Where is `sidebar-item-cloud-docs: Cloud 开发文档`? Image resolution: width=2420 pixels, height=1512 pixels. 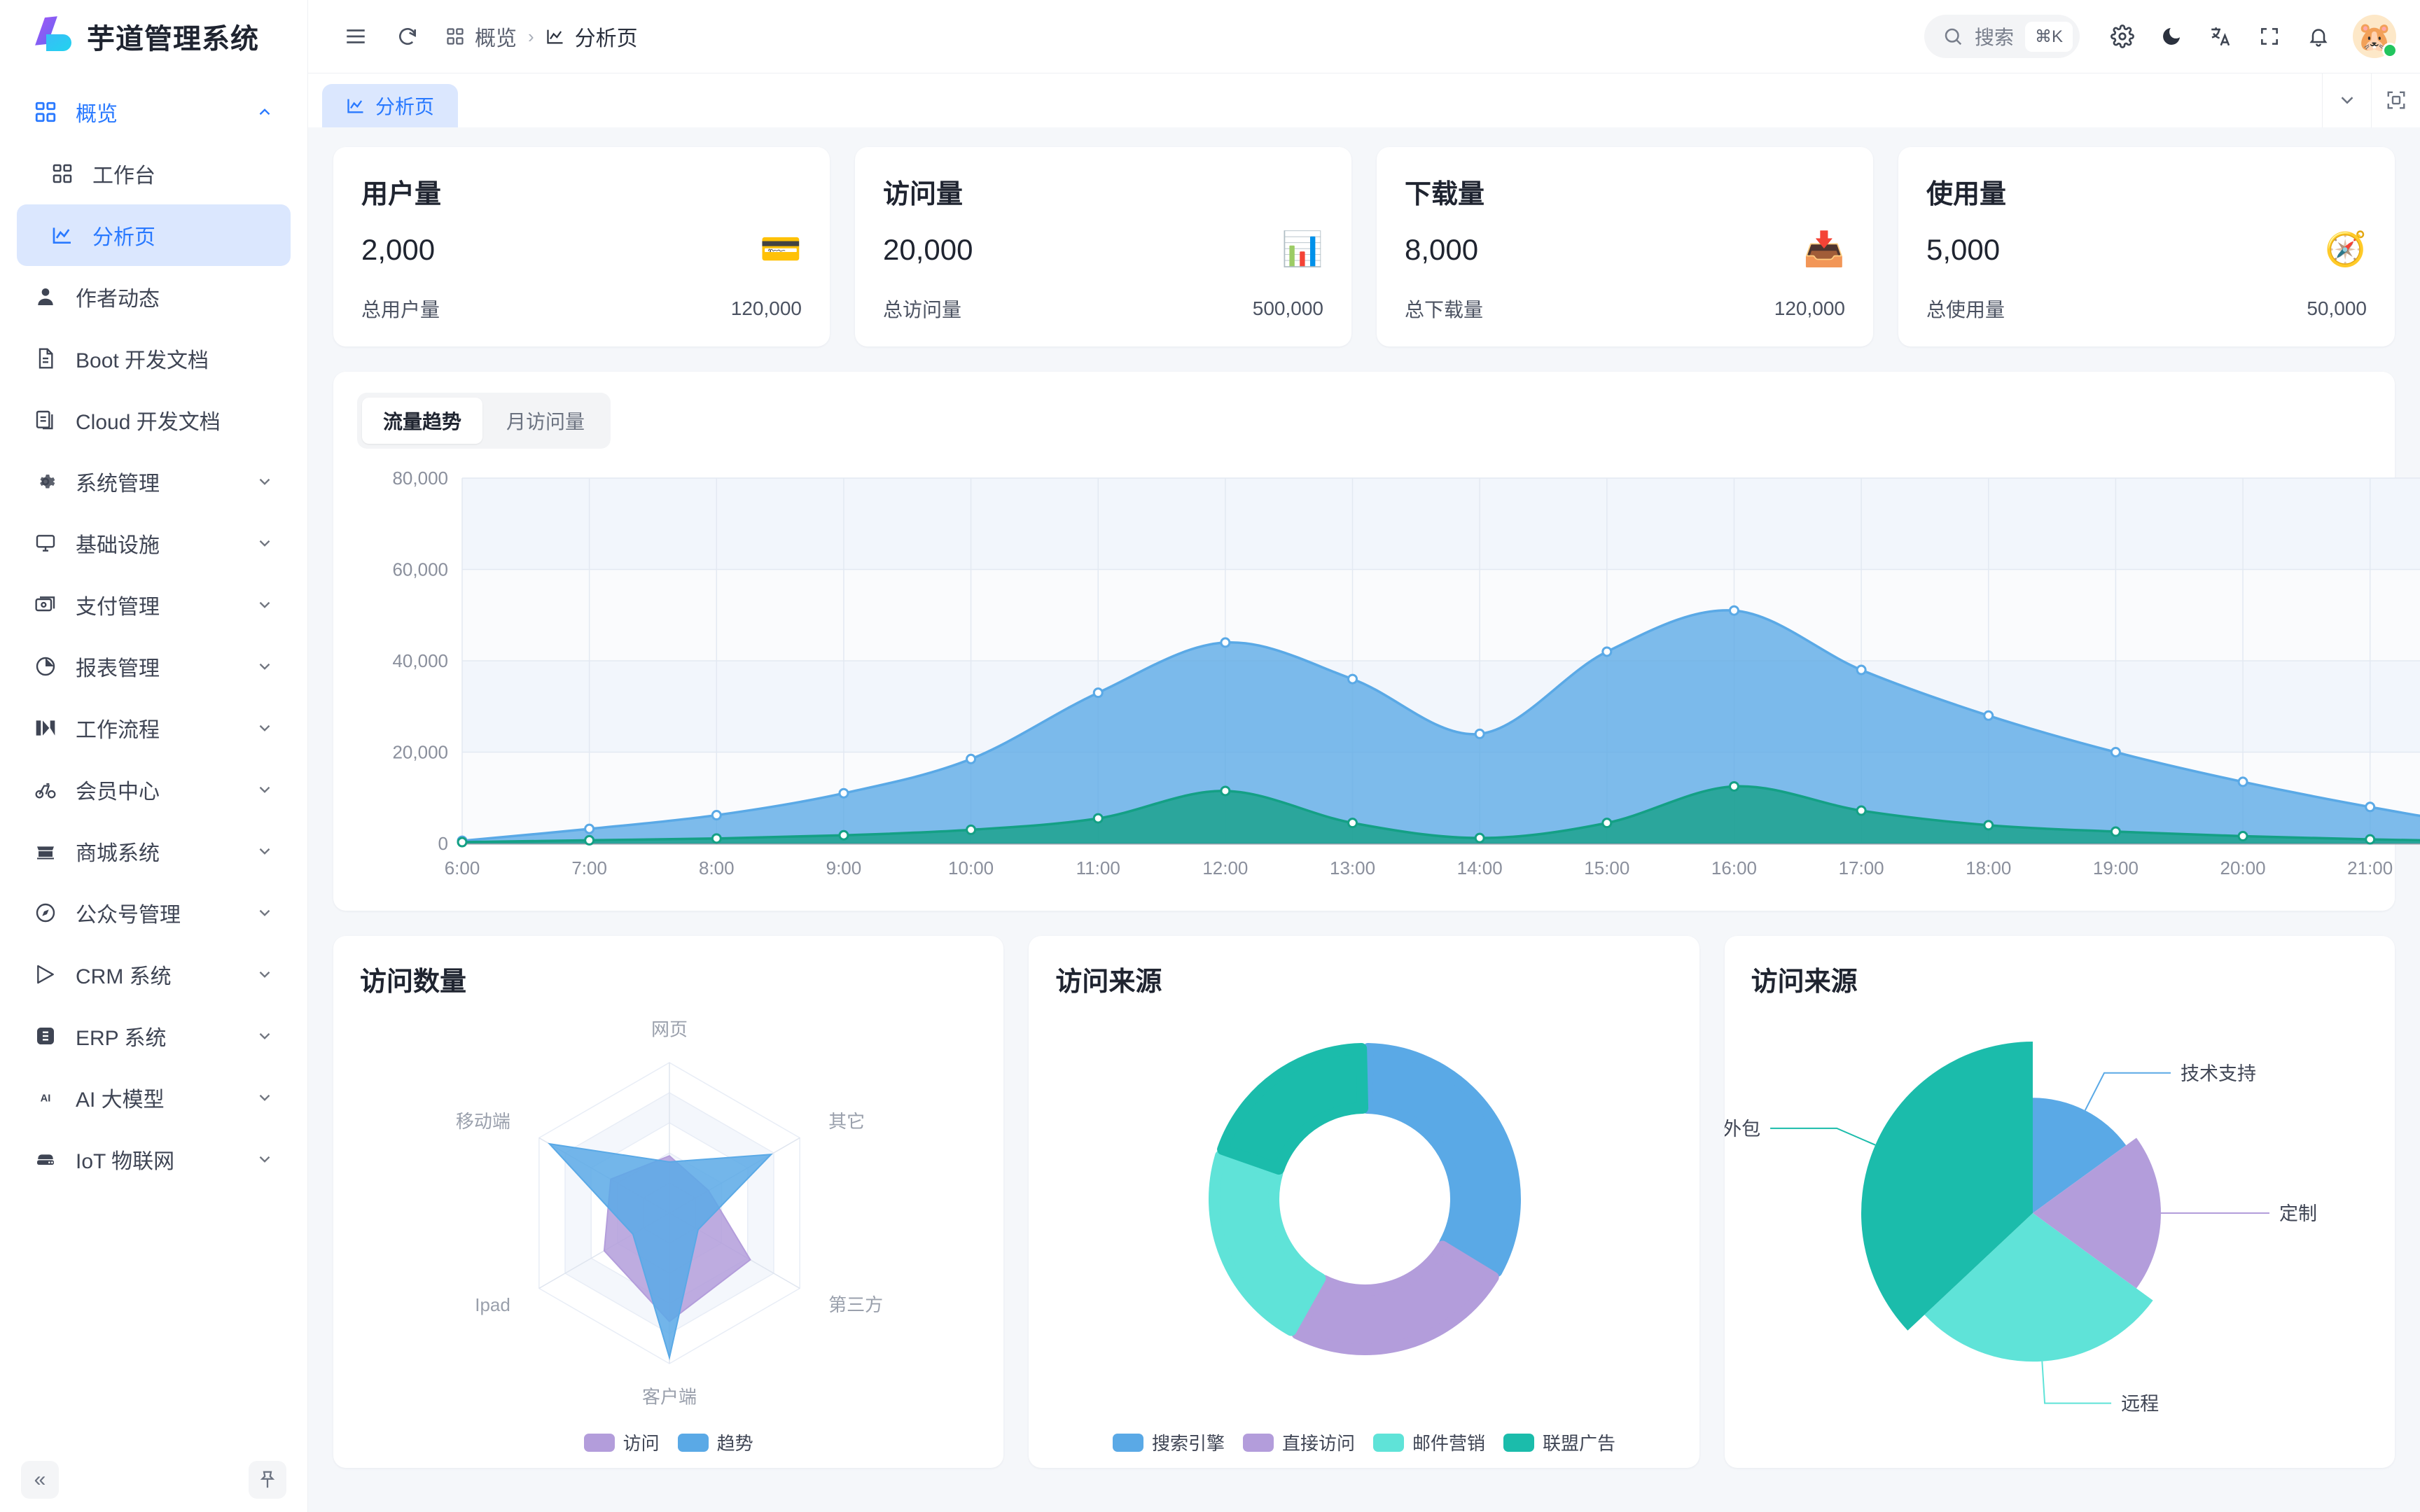 sidebar-item-cloud-docs: Cloud 开发文档 is located at coordinates (154, 420).